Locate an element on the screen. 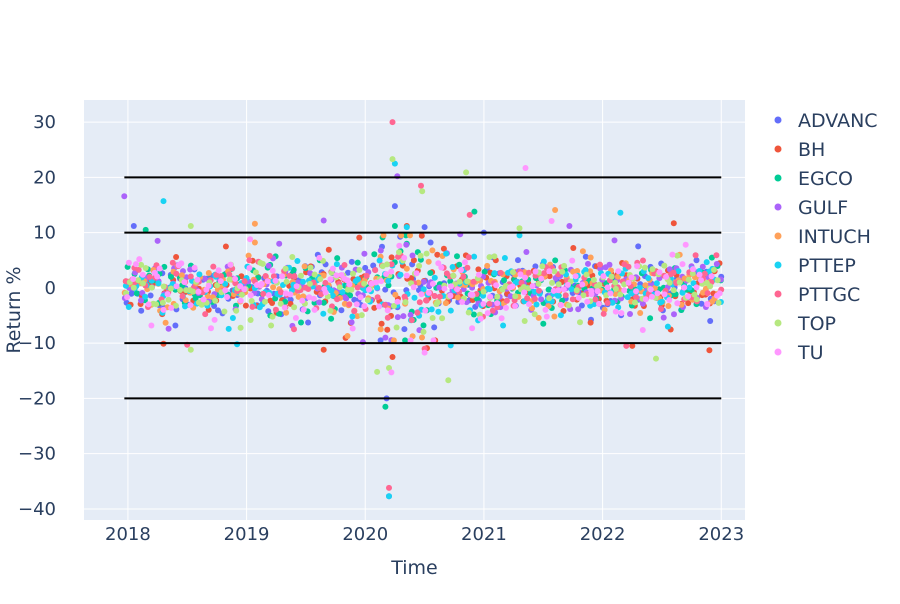 This screenshot has width=900, height=604. legend-item-bh: BH is located at coordinates (800, 150).